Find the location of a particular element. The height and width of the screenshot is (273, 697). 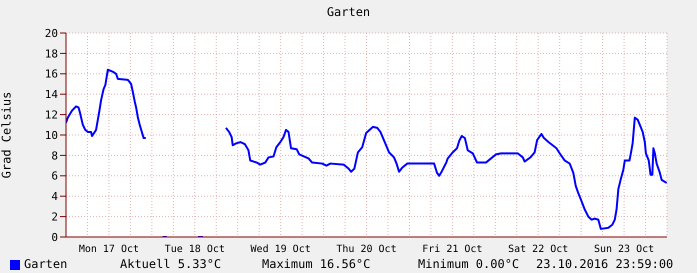

text: Maximum 16.56°C is located at coordinates (316, 264).